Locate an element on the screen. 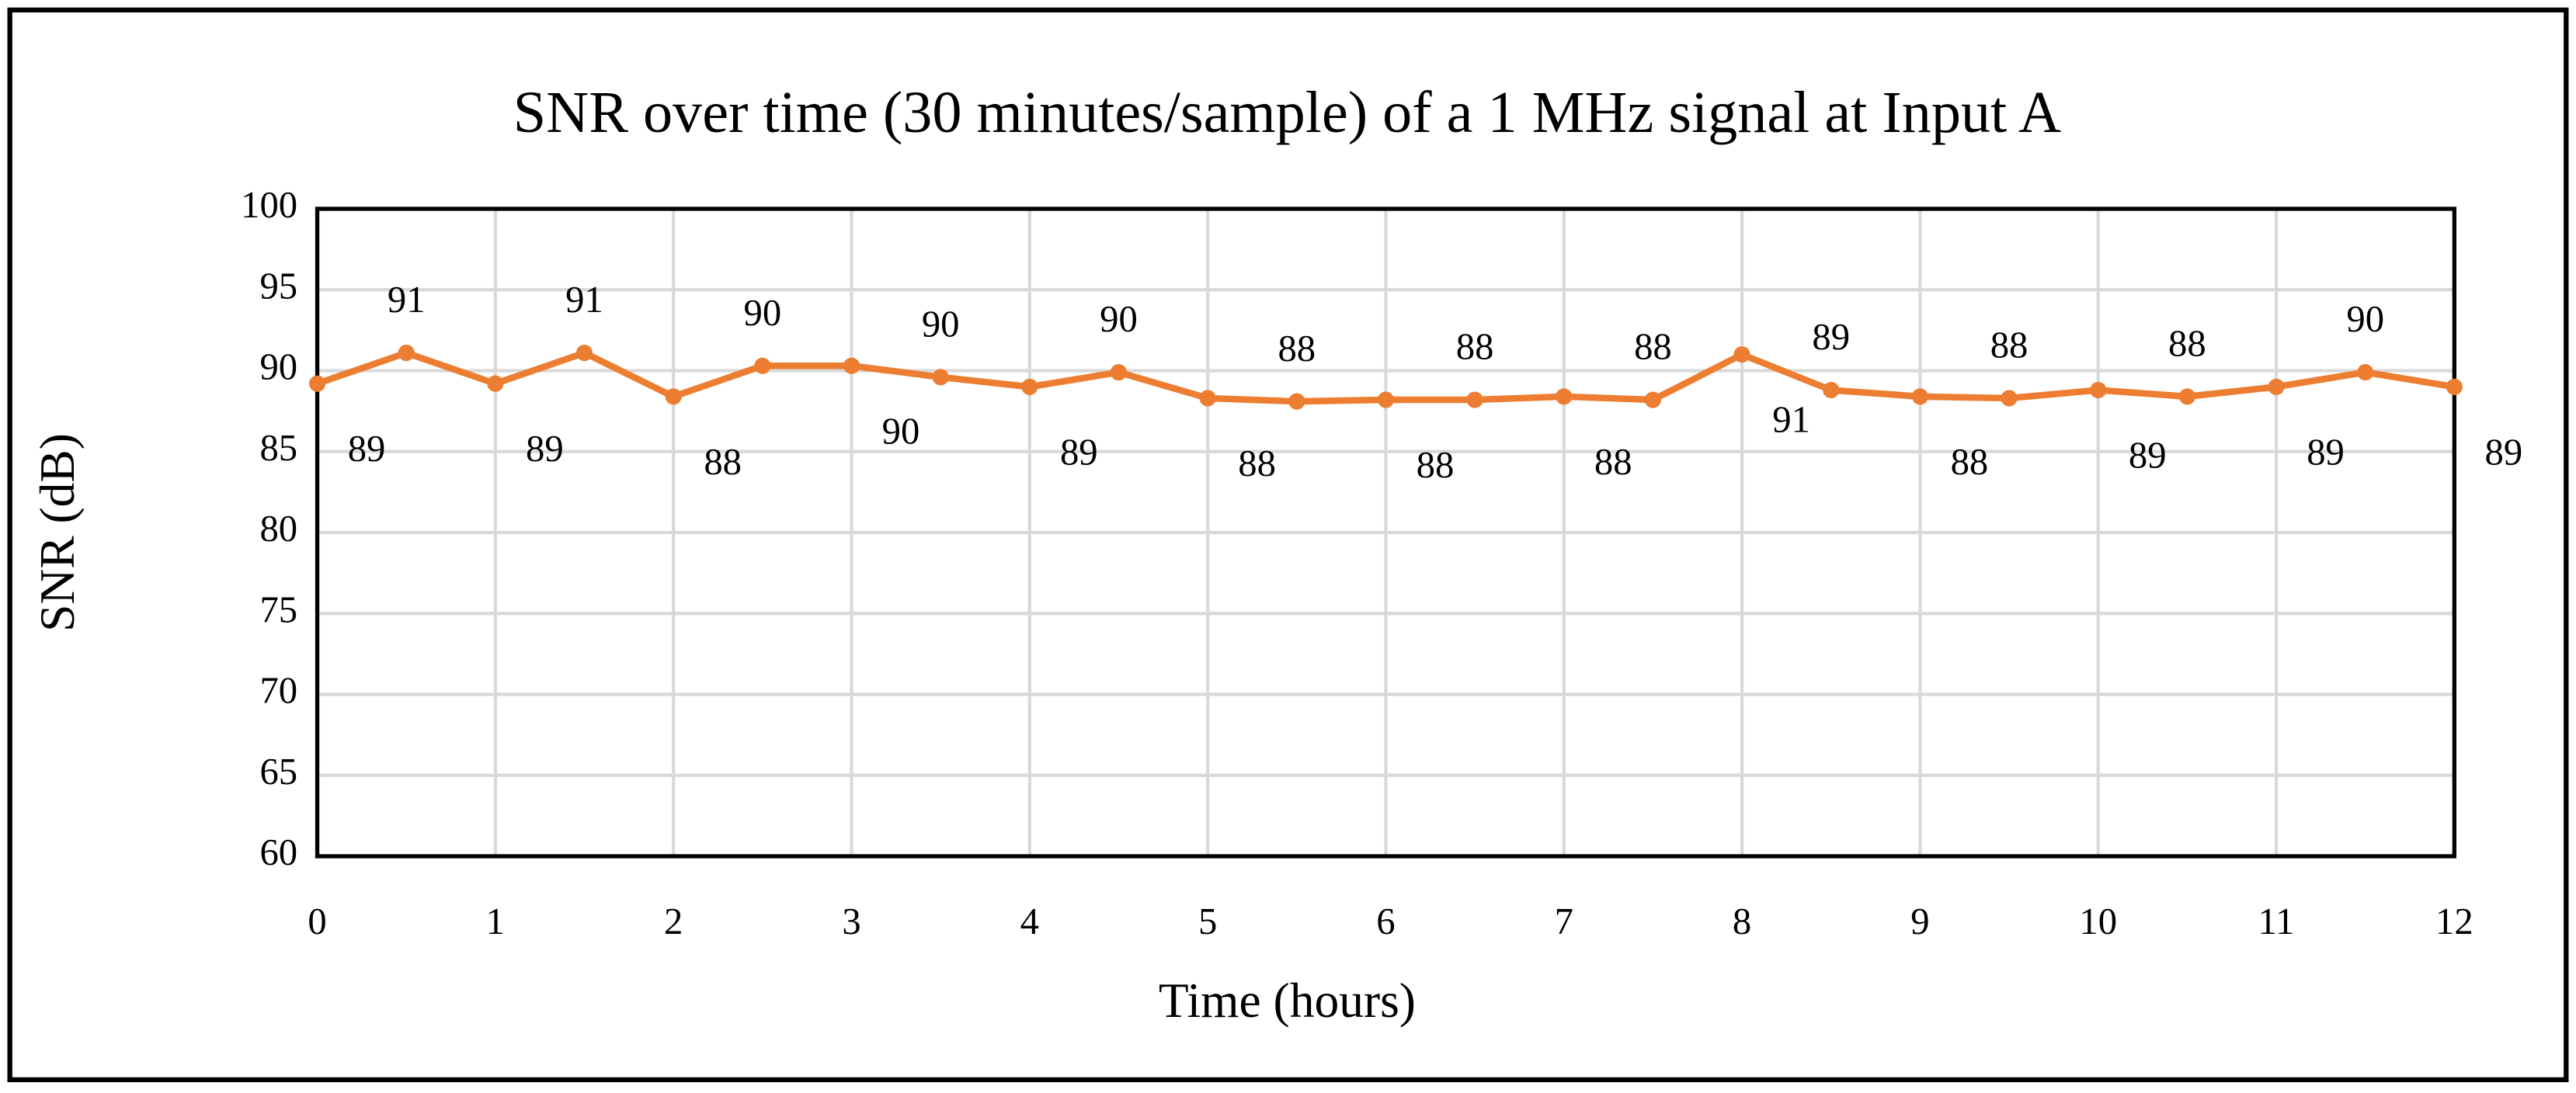 The width and height of the screenshot is (2576, 1093). y-tick-label: 90 is located at coordinates (278, 367).